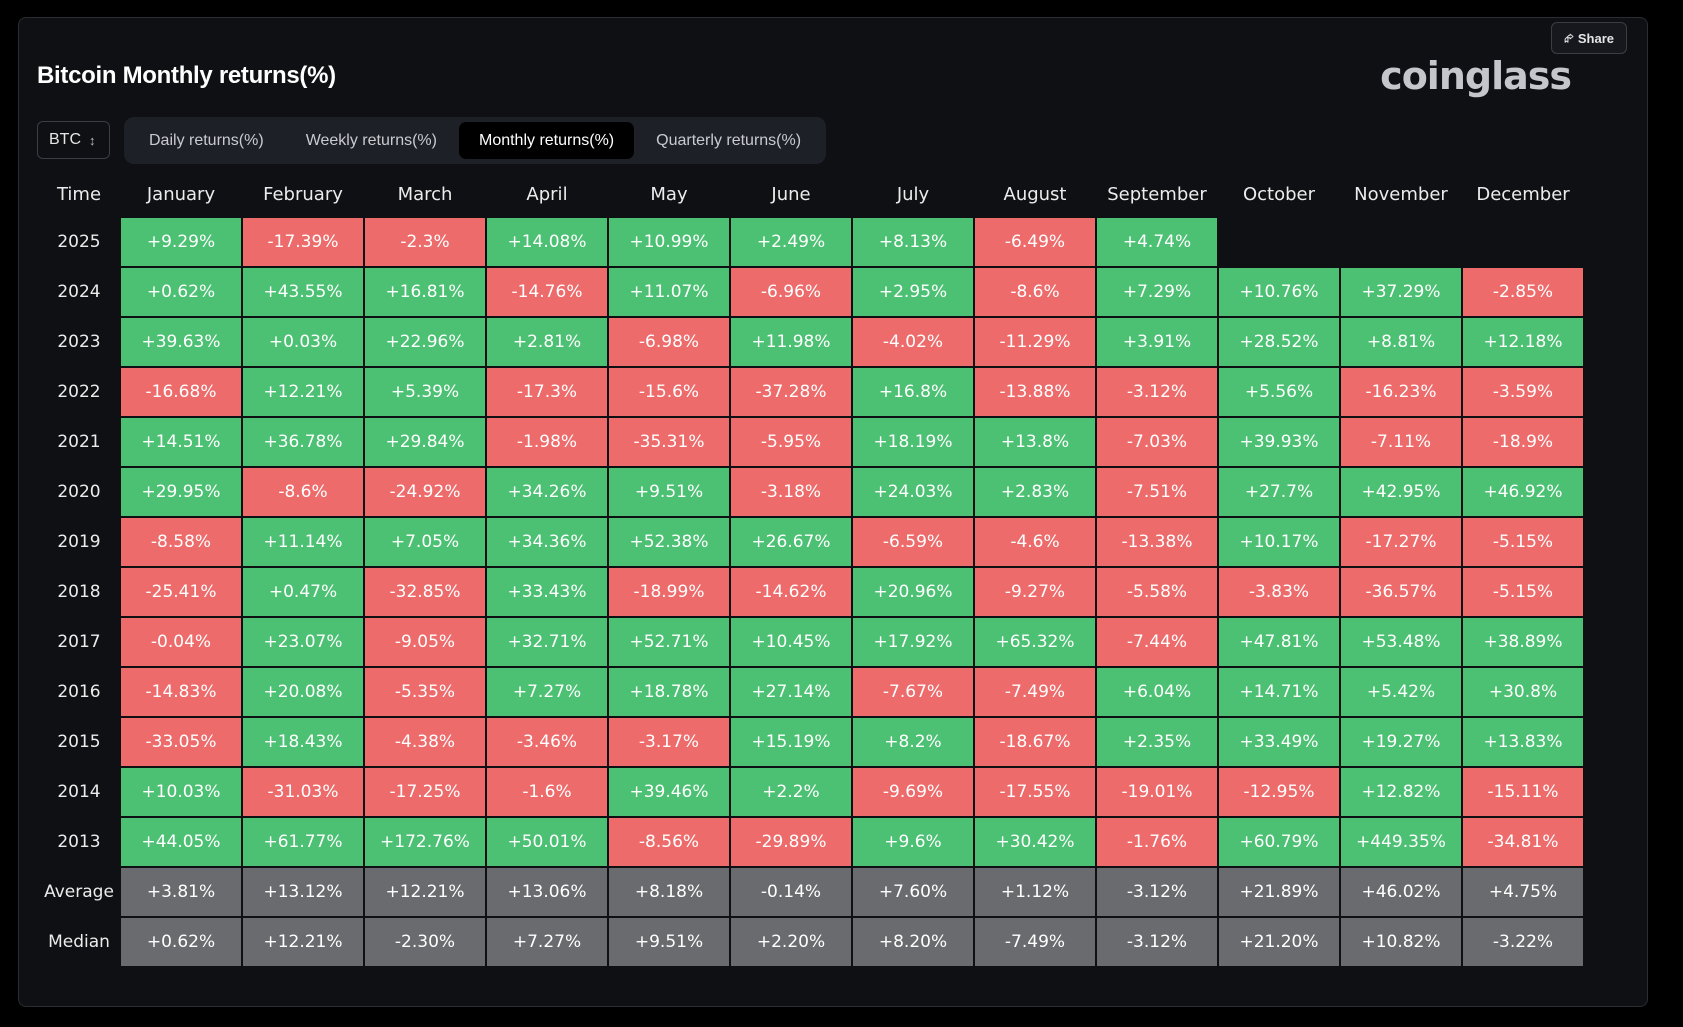 The height and width of the screenshot is (1027, 1683). What do you see at coordinates (669, 242) in the screenshot?
I see `return-cell: +10.99%` at bounding box center [669, 242].